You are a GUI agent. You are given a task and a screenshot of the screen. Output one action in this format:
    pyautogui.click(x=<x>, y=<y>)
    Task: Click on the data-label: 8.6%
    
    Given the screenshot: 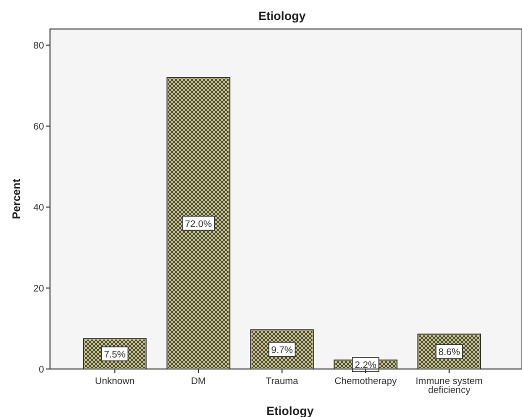 What is the action you would take?
    pyautogui.click(x=449, y=352)
    